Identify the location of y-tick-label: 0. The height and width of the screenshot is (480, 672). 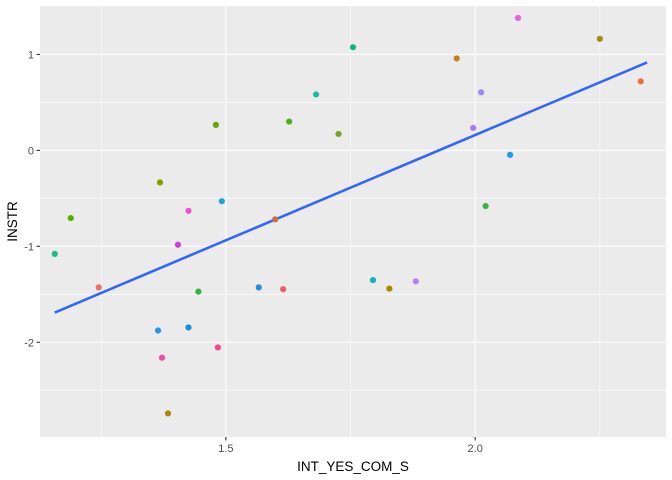
(31, 151).